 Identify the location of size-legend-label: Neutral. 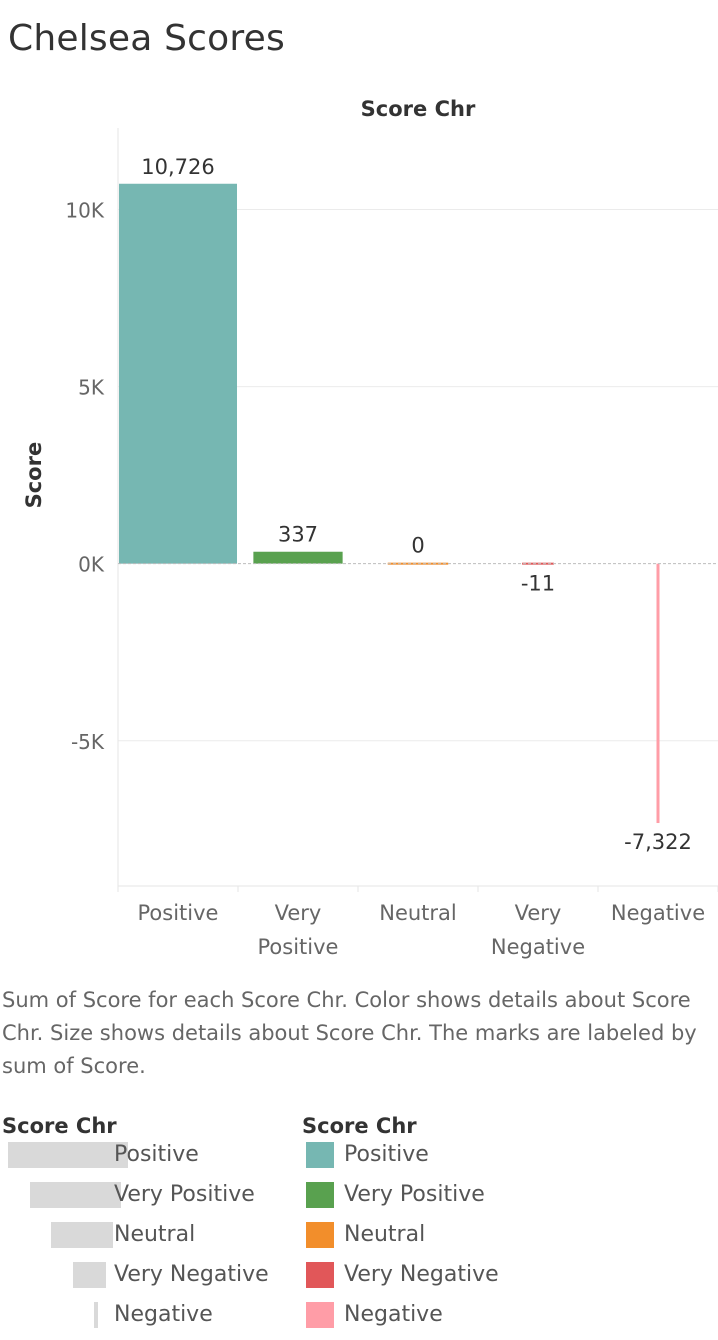
(155, 1234).